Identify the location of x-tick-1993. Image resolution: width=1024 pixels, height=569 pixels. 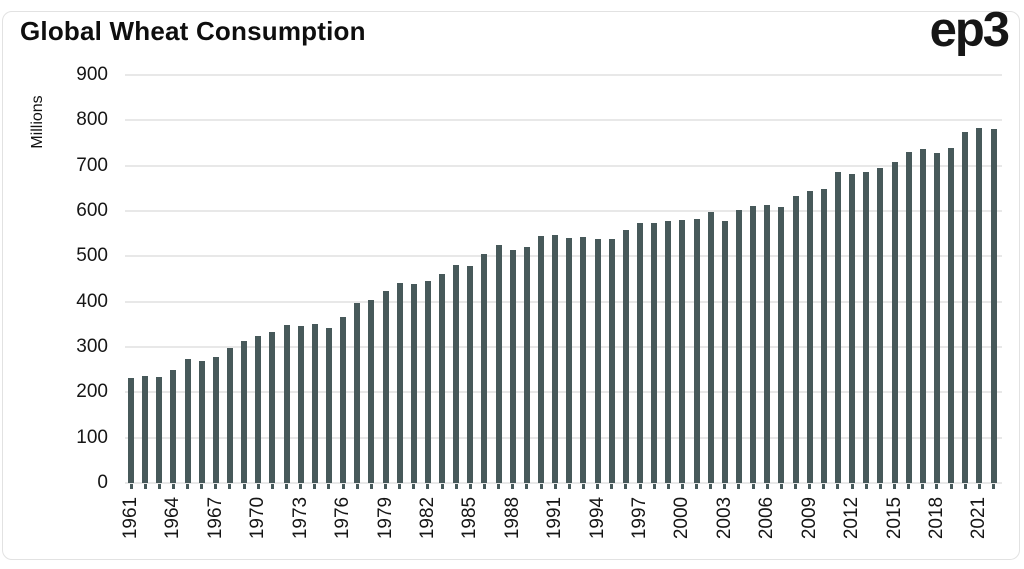
(583, 486).